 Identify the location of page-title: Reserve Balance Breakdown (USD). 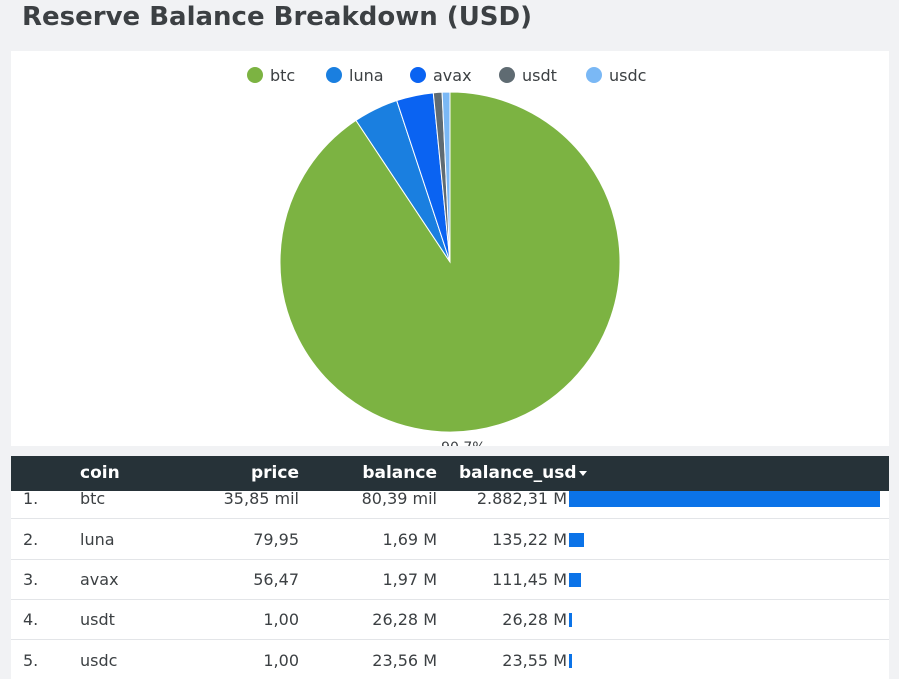
(277, 17).